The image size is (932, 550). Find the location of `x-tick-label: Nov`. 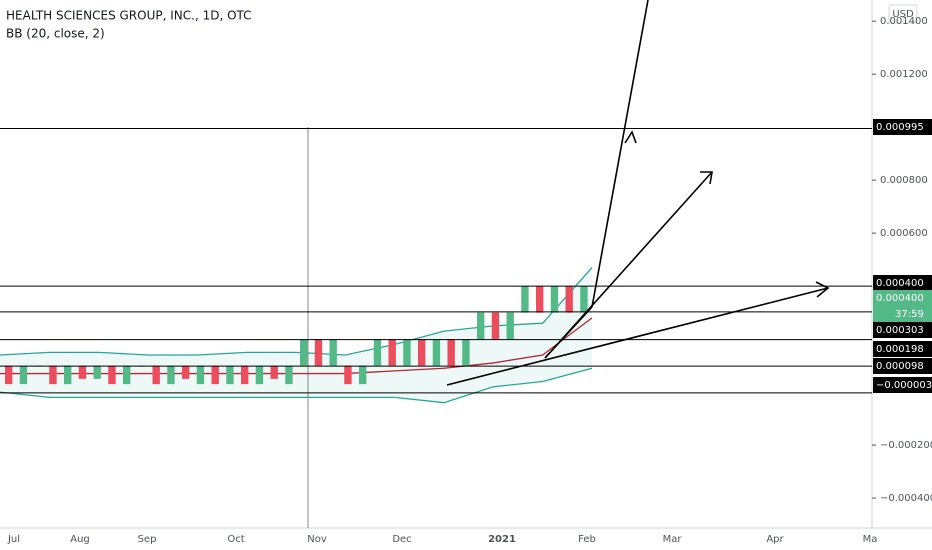

x-tick-label: Nov is located at coordinates (317, 539).